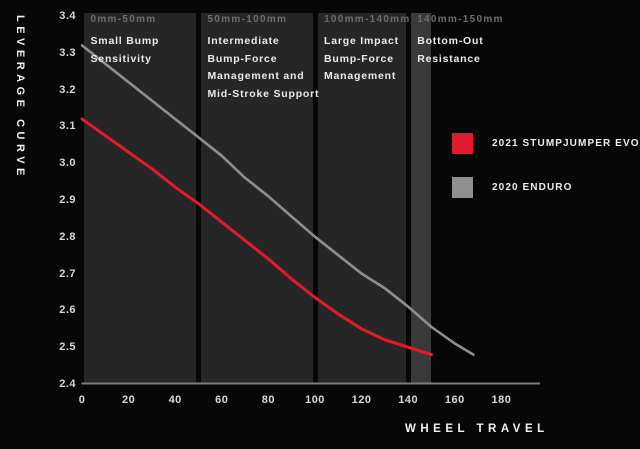 The image size is (640, 449). I want to click on legend-label: 2020 ENDURO, so click(532, 187).